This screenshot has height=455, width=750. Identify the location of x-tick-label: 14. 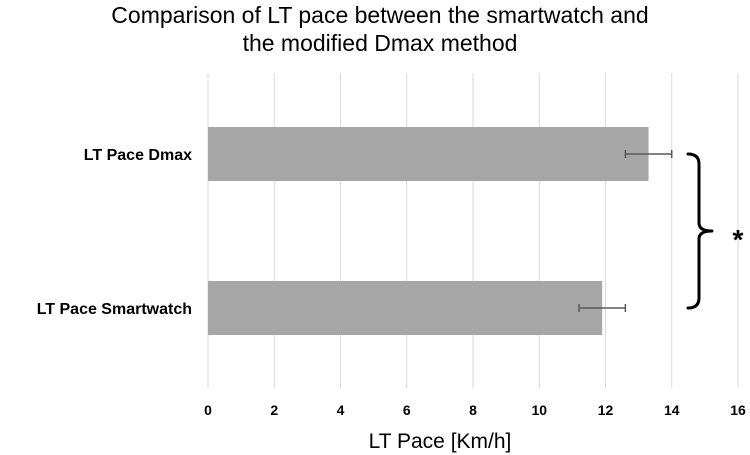
(672, 410).